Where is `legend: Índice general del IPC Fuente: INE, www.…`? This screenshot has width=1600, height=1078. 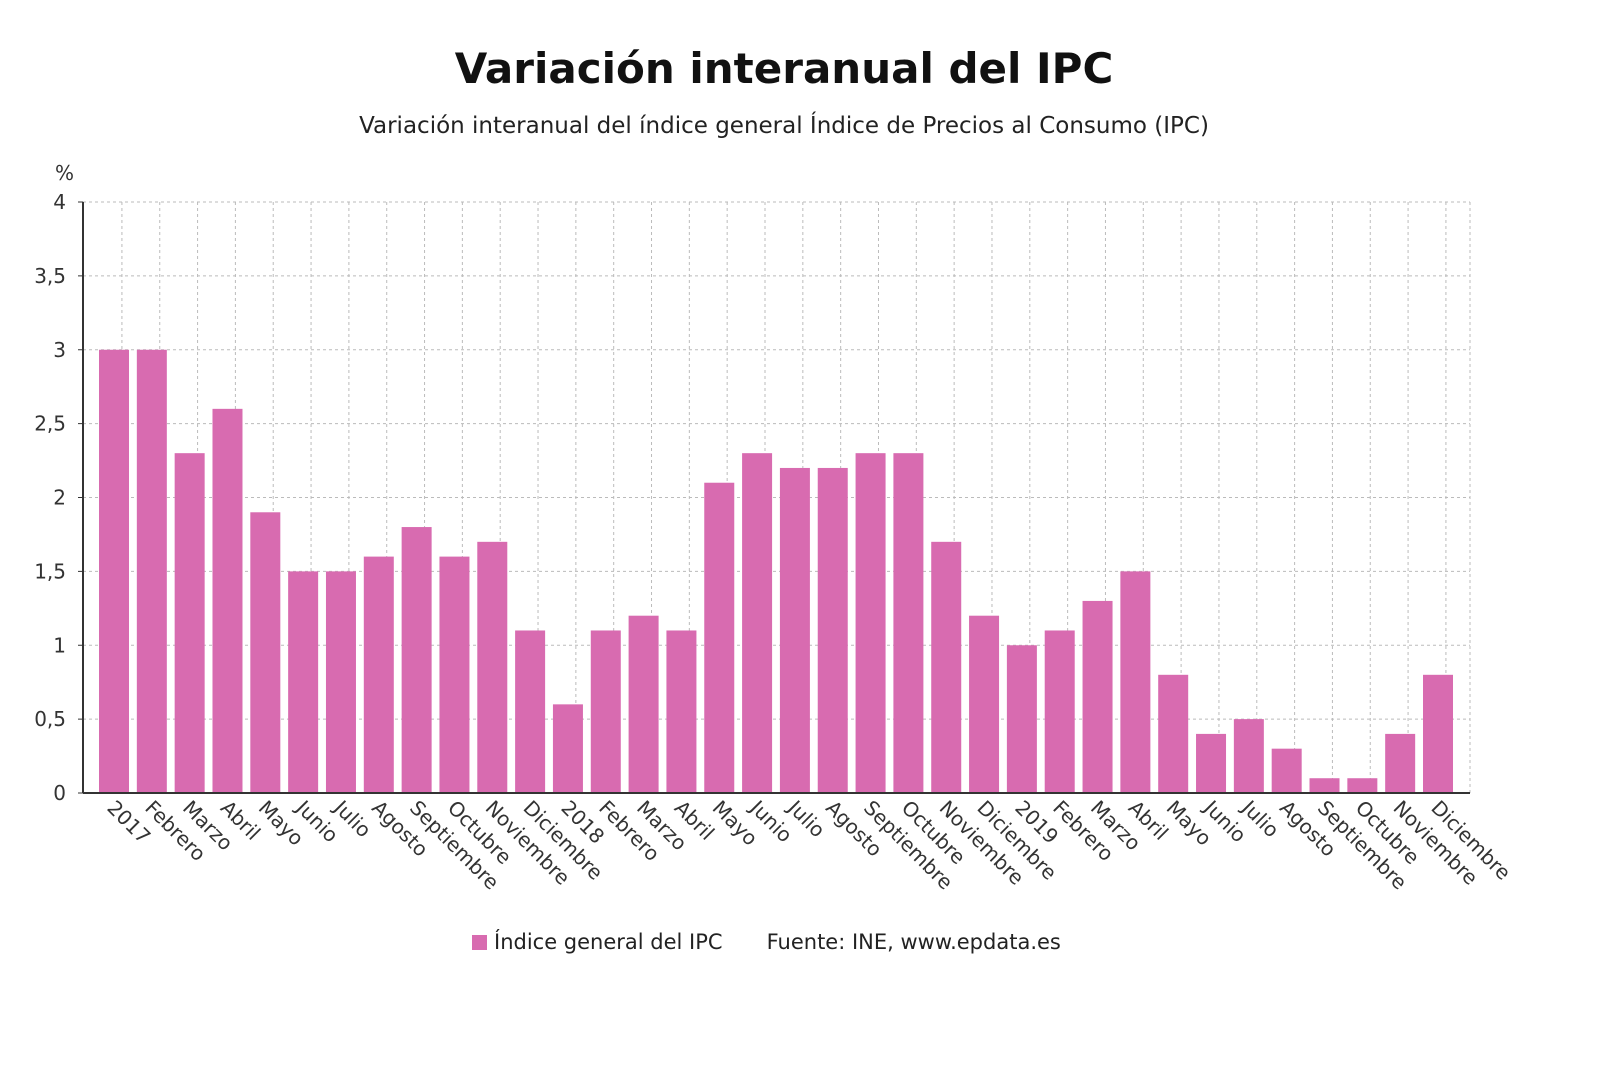
legend: Índice general del IPC Fuente: INE, www.… is located at coordinates (766, 942).